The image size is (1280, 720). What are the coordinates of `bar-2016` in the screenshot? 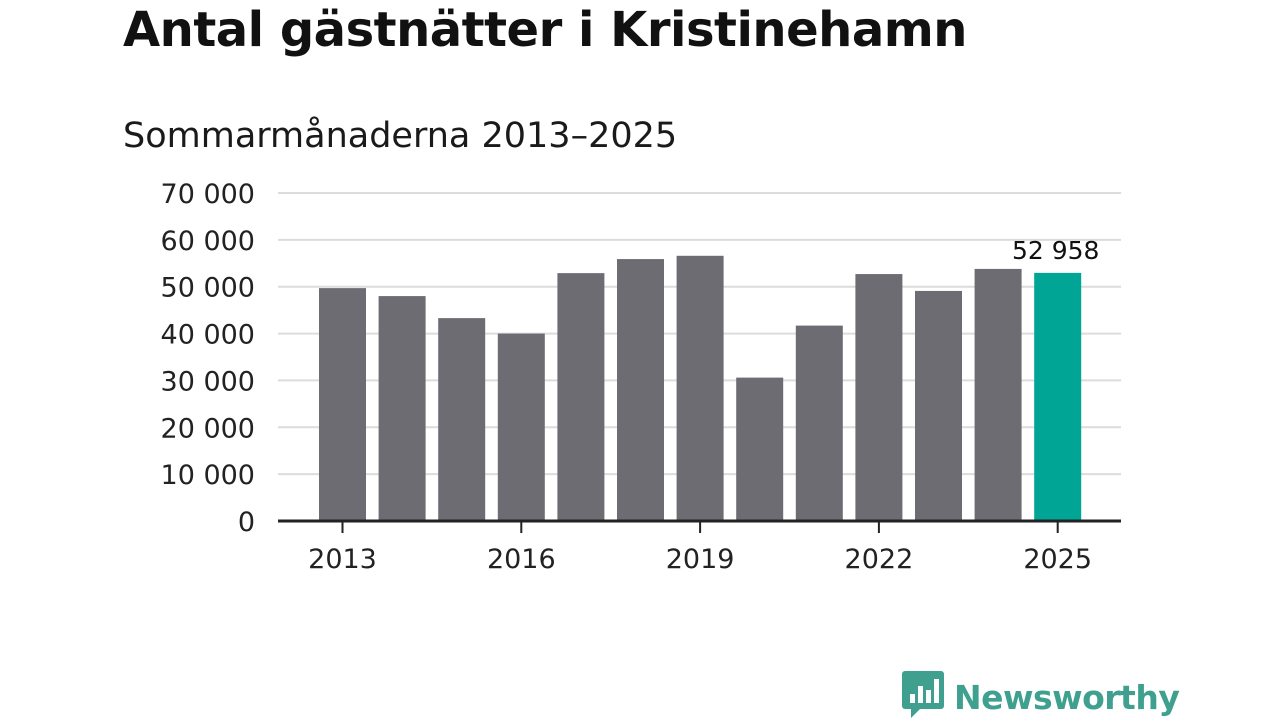 It's located at (521, 427).